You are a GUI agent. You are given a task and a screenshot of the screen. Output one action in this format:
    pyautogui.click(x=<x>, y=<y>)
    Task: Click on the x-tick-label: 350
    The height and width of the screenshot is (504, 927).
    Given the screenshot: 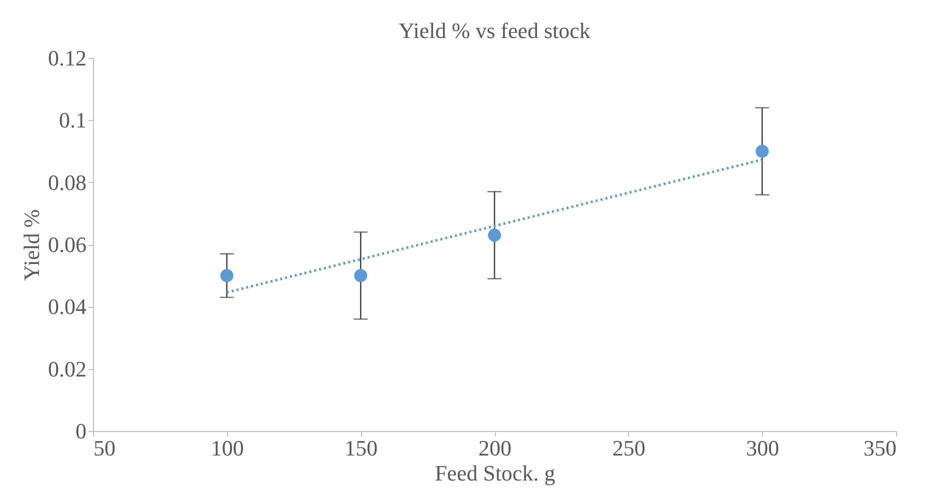 What is the action you would take?
    pyautogui.click(x=880, y=448)
    